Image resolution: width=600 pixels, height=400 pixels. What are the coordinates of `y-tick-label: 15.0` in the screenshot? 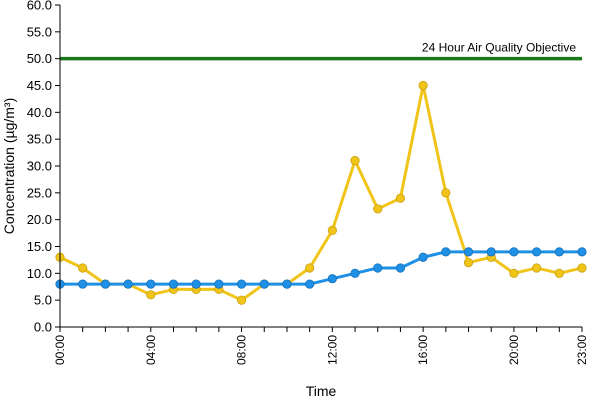 It's located at (39, 246).